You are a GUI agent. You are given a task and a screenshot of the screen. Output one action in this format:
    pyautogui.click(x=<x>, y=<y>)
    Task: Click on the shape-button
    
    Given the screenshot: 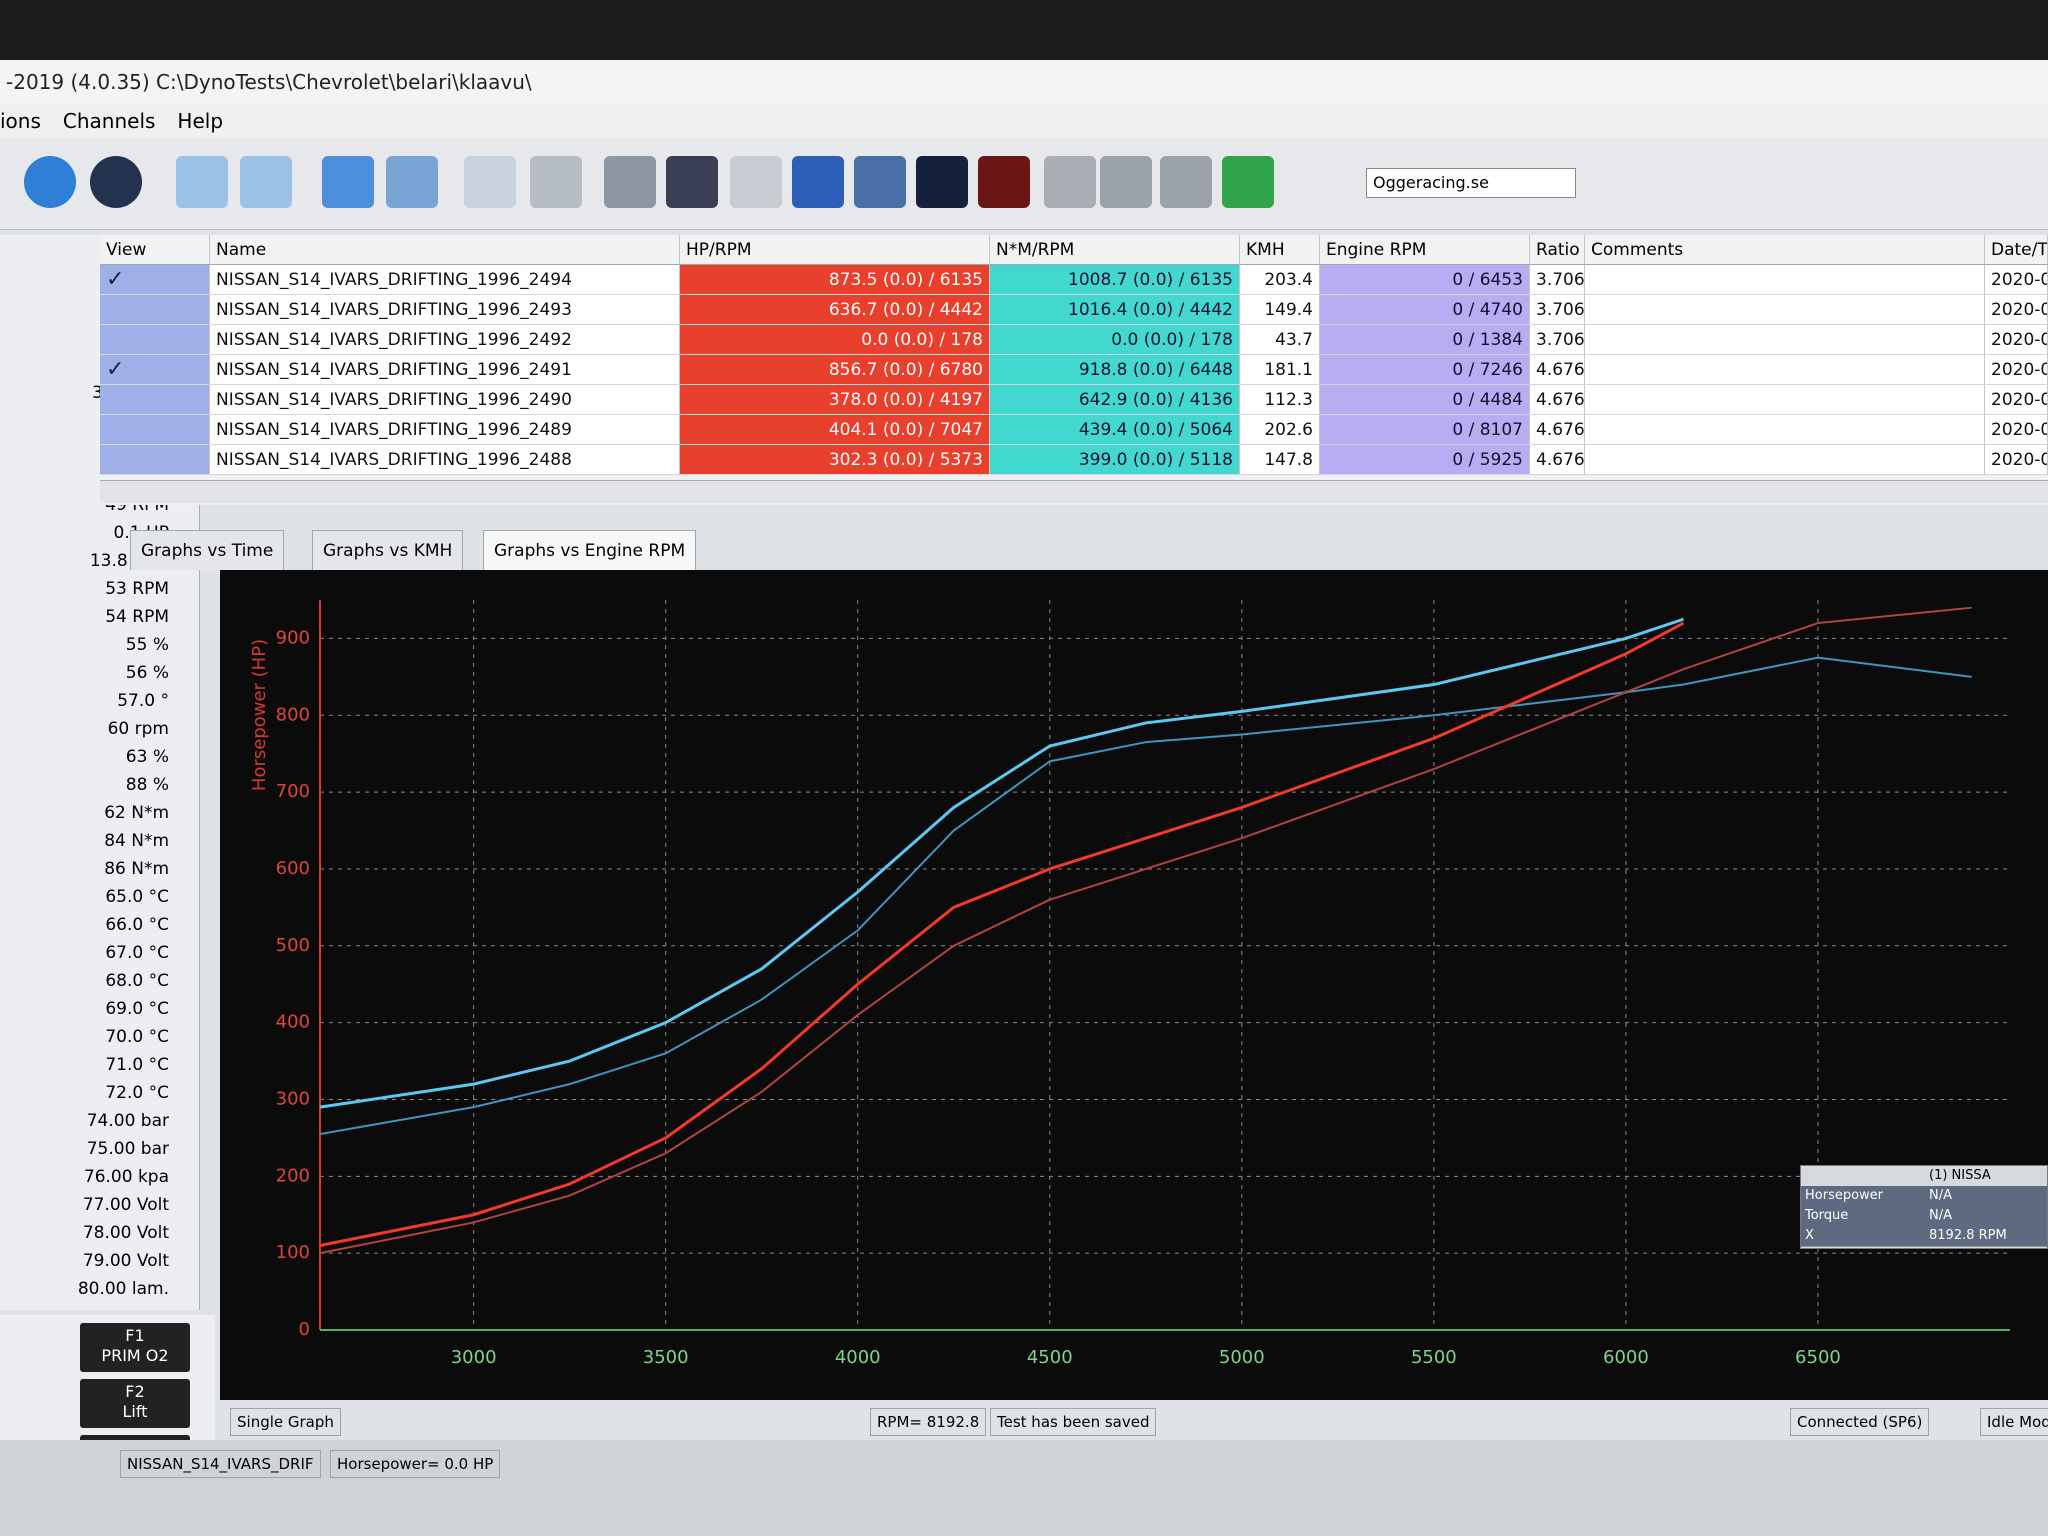 What is the action you would take?
    pyautogui.click(x=1186, y=182)
    